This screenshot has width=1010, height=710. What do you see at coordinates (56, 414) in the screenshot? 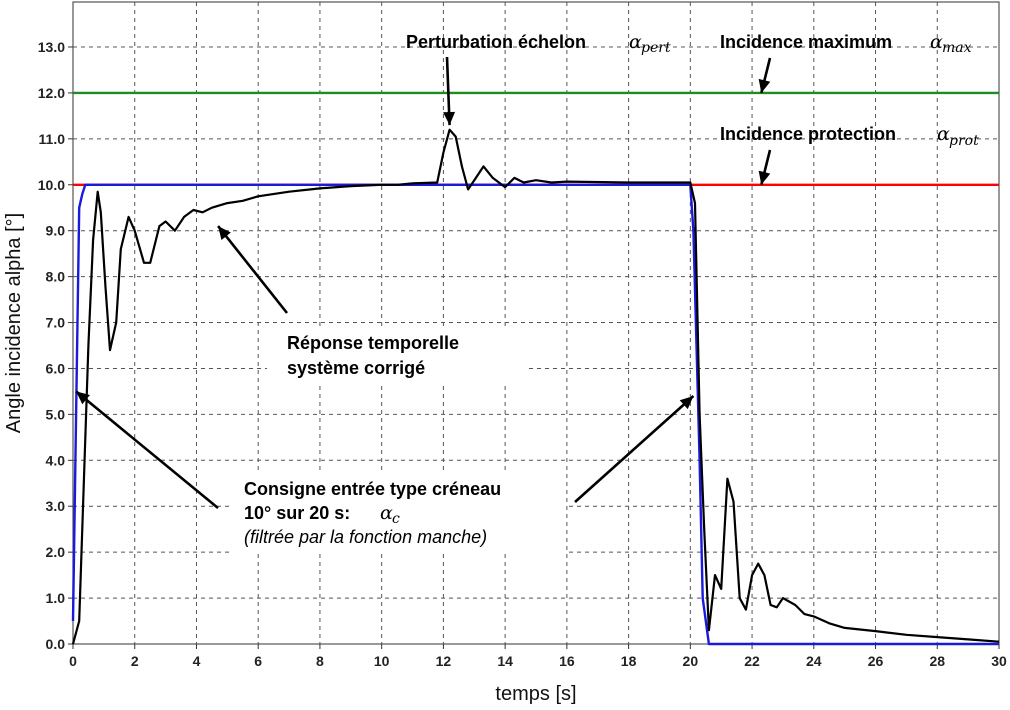
I see `y-tick-label: 5.0` at bounding box center [56, 414].